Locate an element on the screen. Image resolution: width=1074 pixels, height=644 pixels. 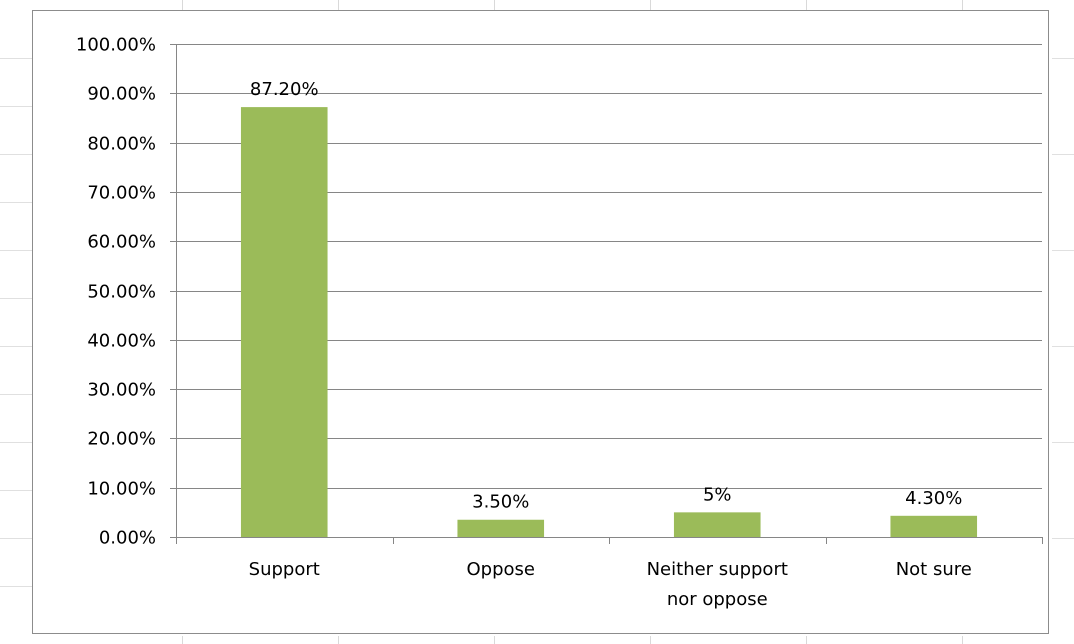
data-label: 87.20% is located at coordinates (284, 89).